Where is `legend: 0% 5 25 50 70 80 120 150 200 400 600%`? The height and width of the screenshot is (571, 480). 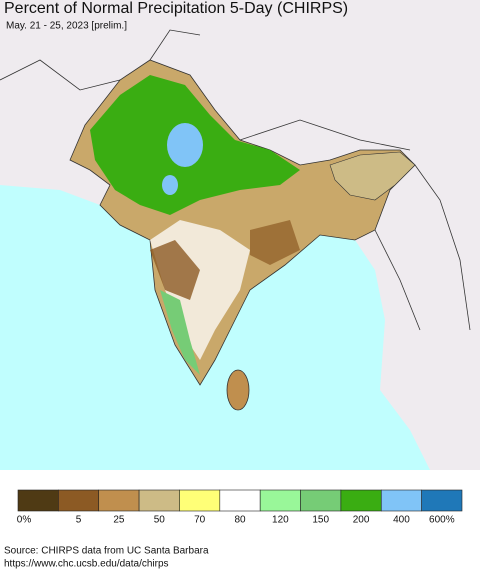
legend: 0% 5 25 50 70 80 120 150 200 400 600% is located at coordinates (240, 507).